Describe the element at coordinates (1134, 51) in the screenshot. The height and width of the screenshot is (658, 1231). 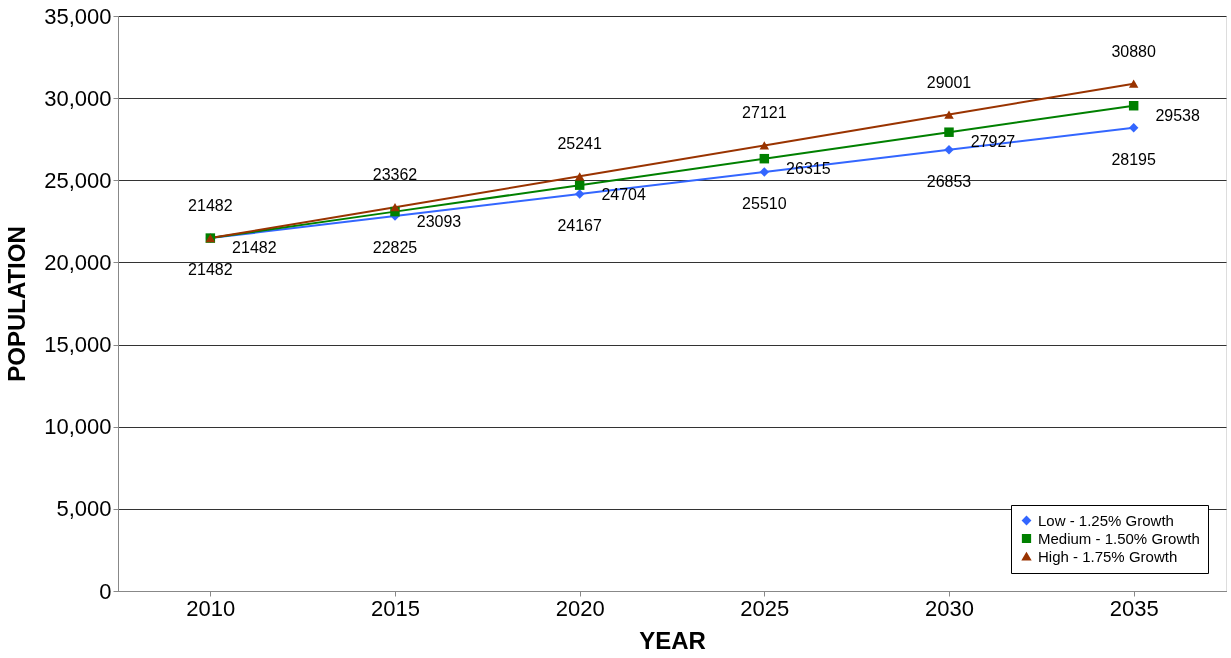
I see `data-label: 30880` at that location.